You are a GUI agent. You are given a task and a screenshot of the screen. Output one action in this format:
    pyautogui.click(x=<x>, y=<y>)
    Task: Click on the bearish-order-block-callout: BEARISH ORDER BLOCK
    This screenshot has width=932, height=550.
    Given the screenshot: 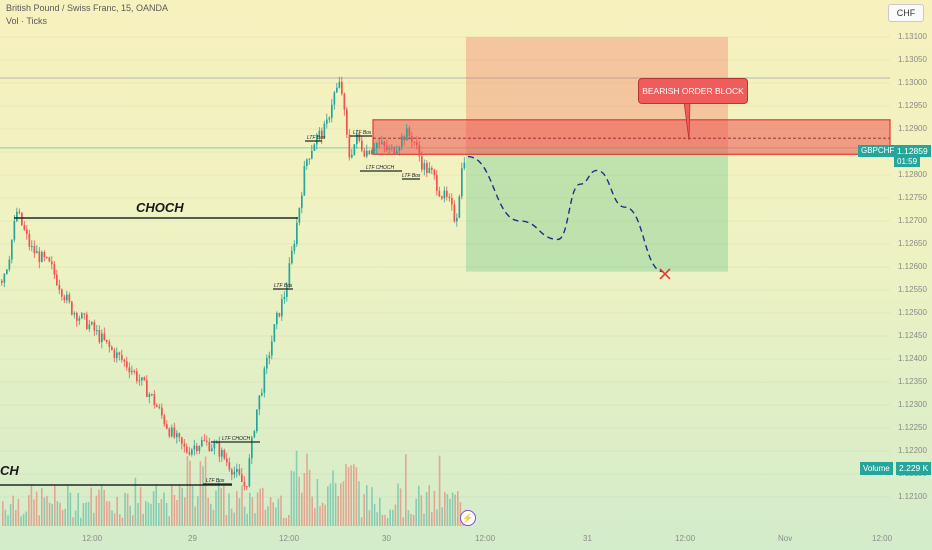 What is the action you would take?
    pyautogui.click(x=693, y=91)
    